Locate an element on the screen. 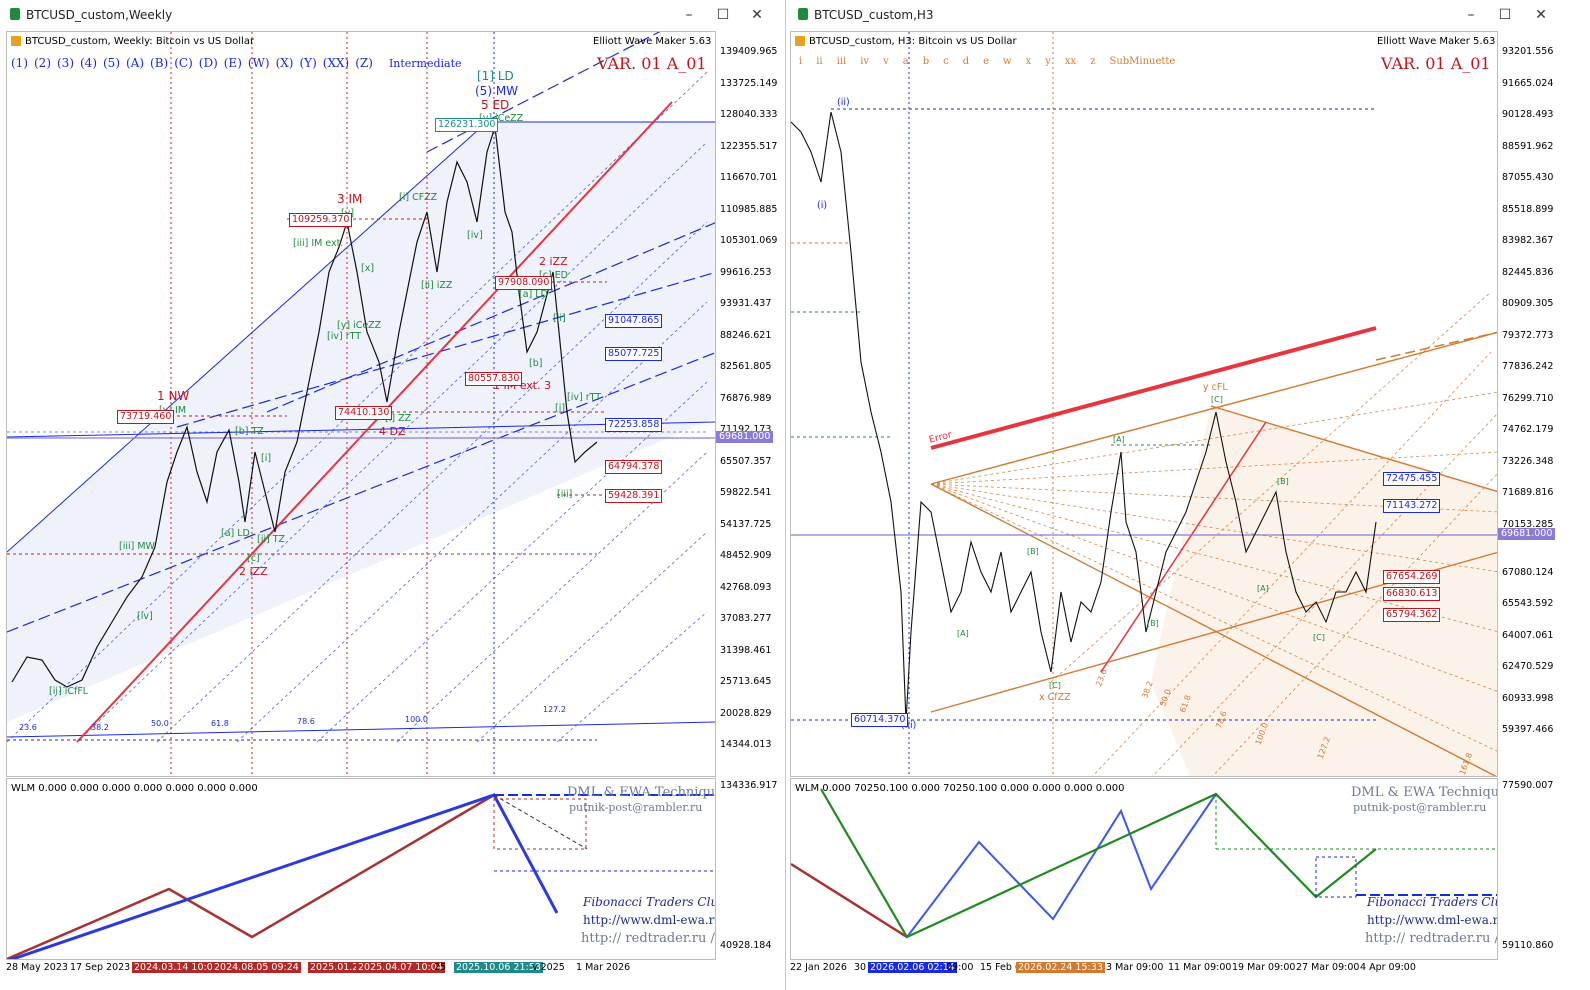  degree-btn: xx is located at coordinates (1070, 61).